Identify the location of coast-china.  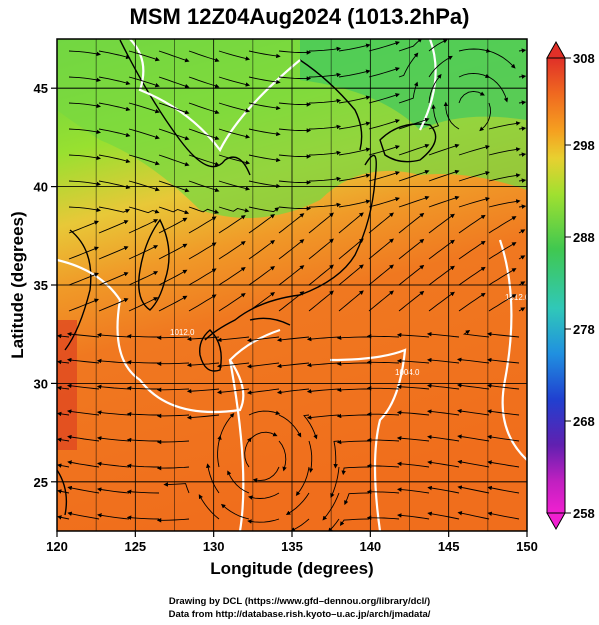
(78, 290).